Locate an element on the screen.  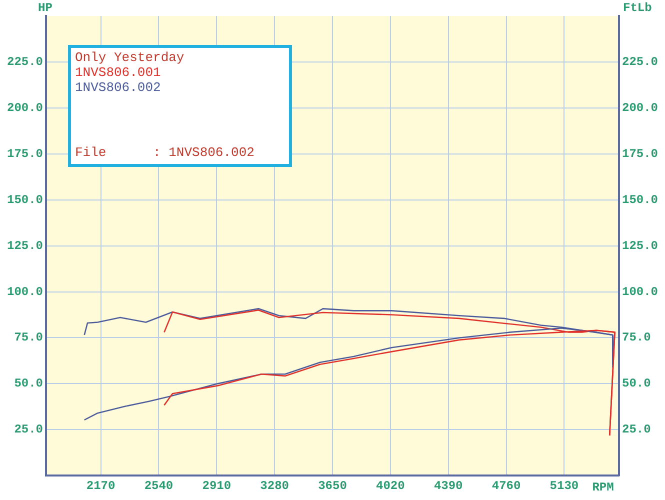
x-tick-label: 2170 is located at coordinates (101, 485).